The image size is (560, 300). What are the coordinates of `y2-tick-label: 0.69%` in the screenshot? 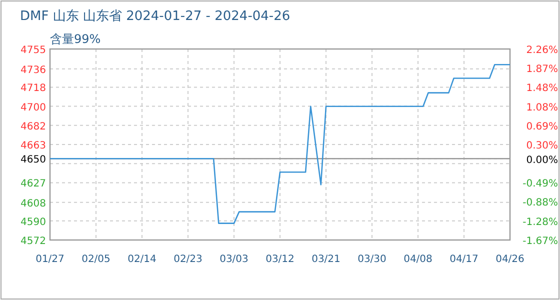 It's located at (542, 126).